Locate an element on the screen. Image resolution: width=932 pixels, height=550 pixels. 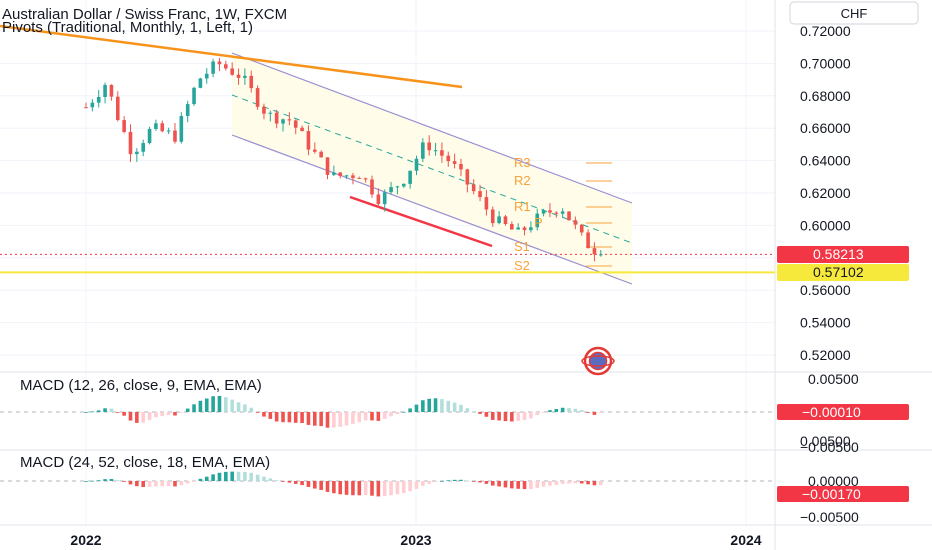
channel-lower-line is located at coordinates (432, 209).